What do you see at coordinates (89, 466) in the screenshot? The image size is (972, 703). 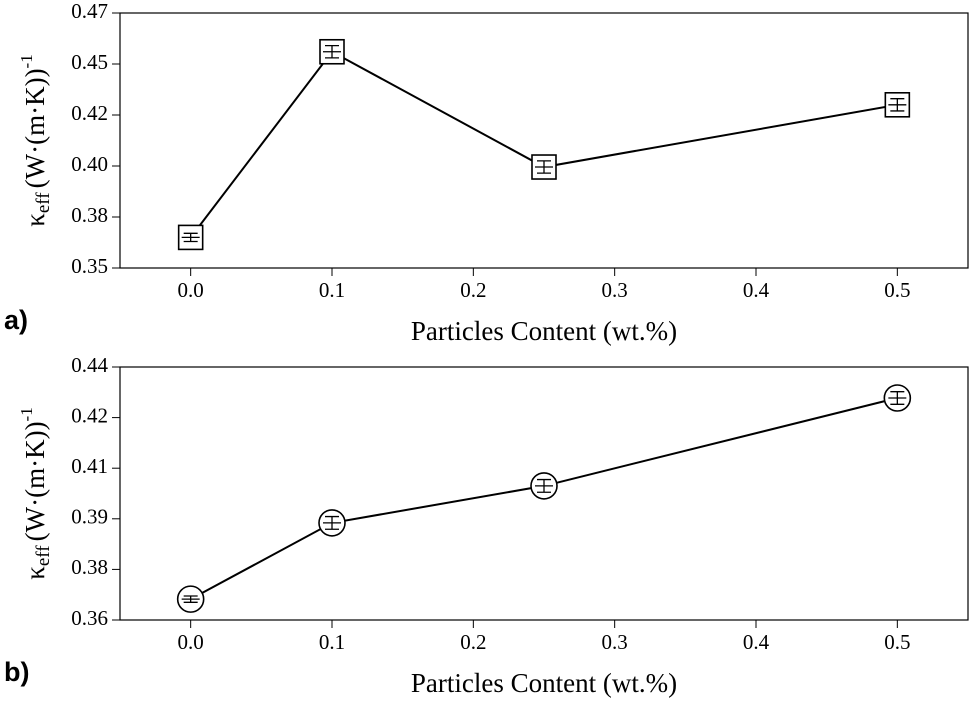 I see `y-tick-label: 0.41` at bounding box center [89, 466].